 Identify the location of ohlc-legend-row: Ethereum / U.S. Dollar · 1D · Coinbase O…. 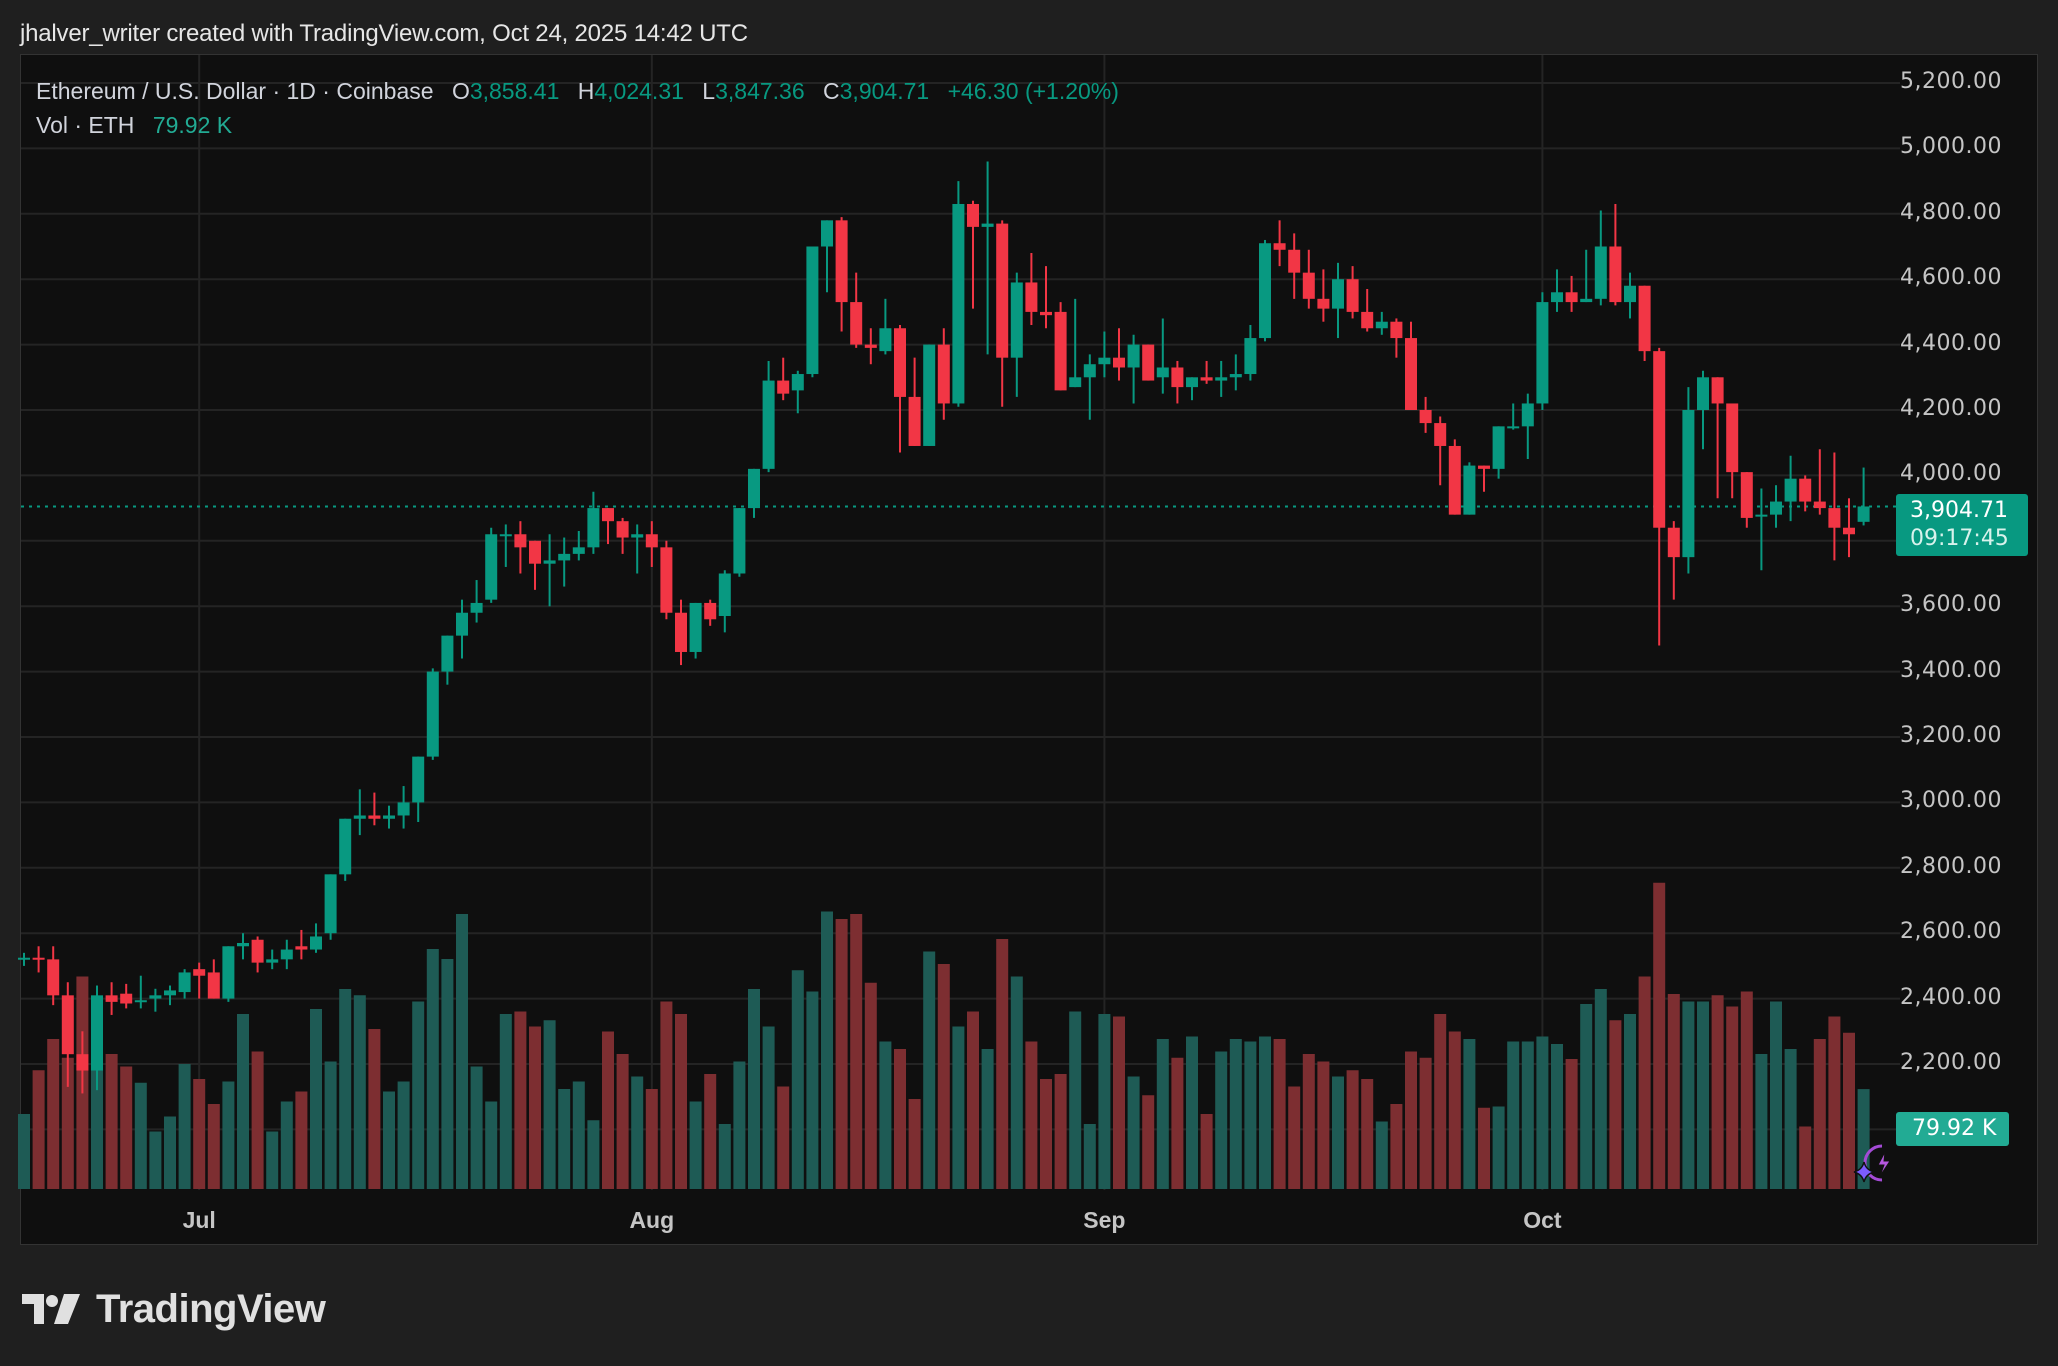
(577, 91).